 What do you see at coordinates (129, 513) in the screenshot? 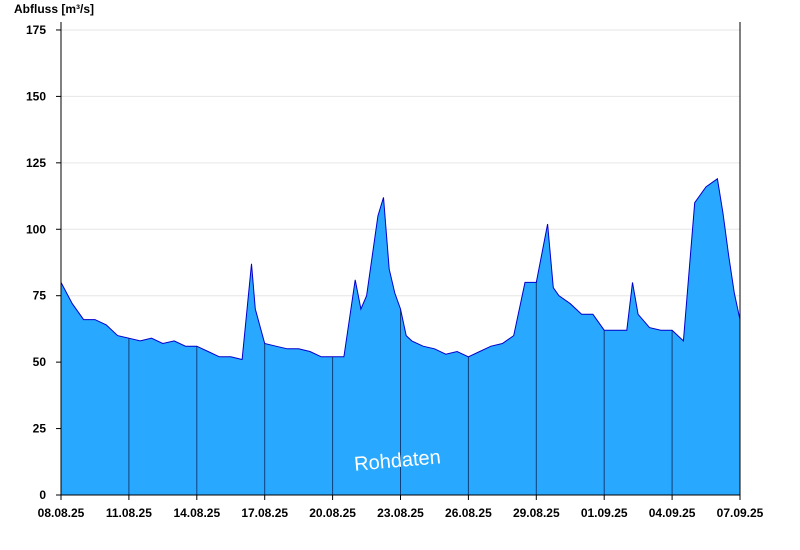
I see `x-tick-label-1: 11.08.25` at bounding box center [129, 513].